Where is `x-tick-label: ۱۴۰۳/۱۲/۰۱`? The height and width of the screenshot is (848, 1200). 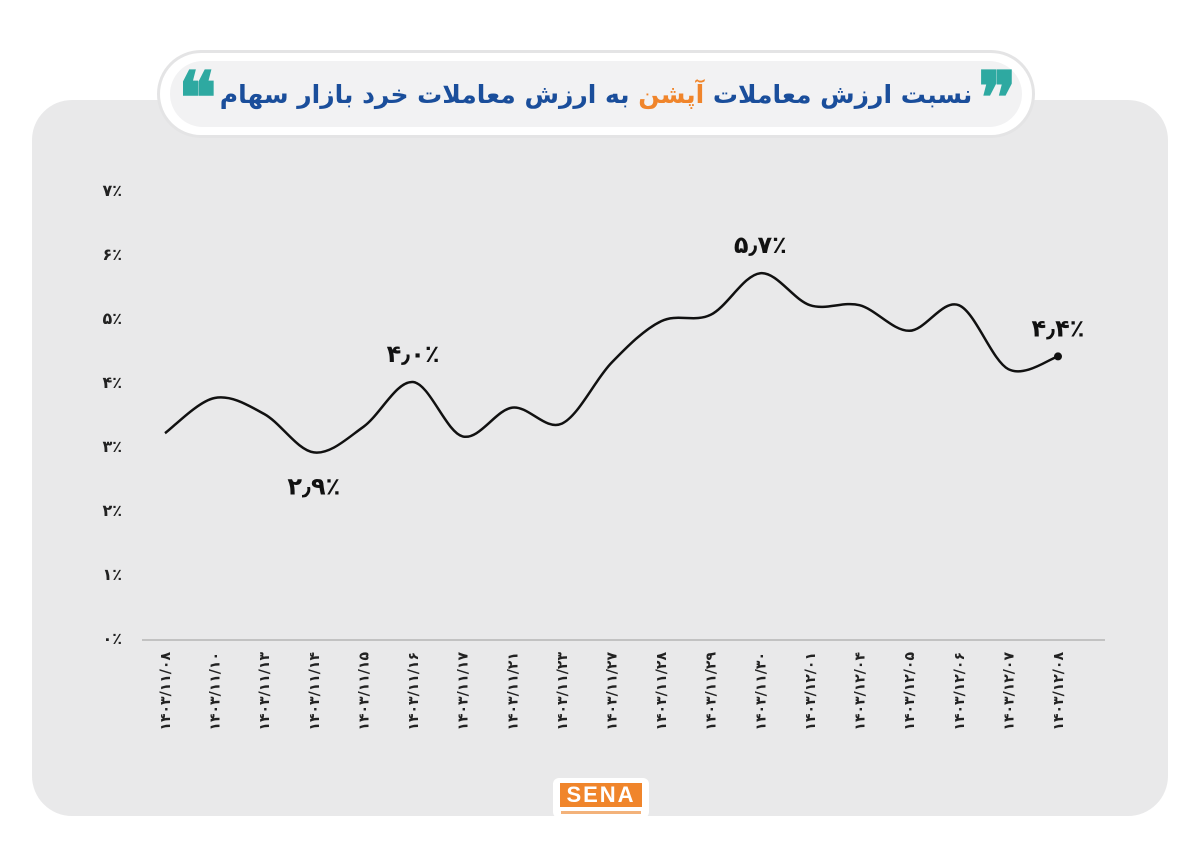
x-tick-label: ۱۴۰۳/۱۲/۰۱ is located at coordinates (811, 691).